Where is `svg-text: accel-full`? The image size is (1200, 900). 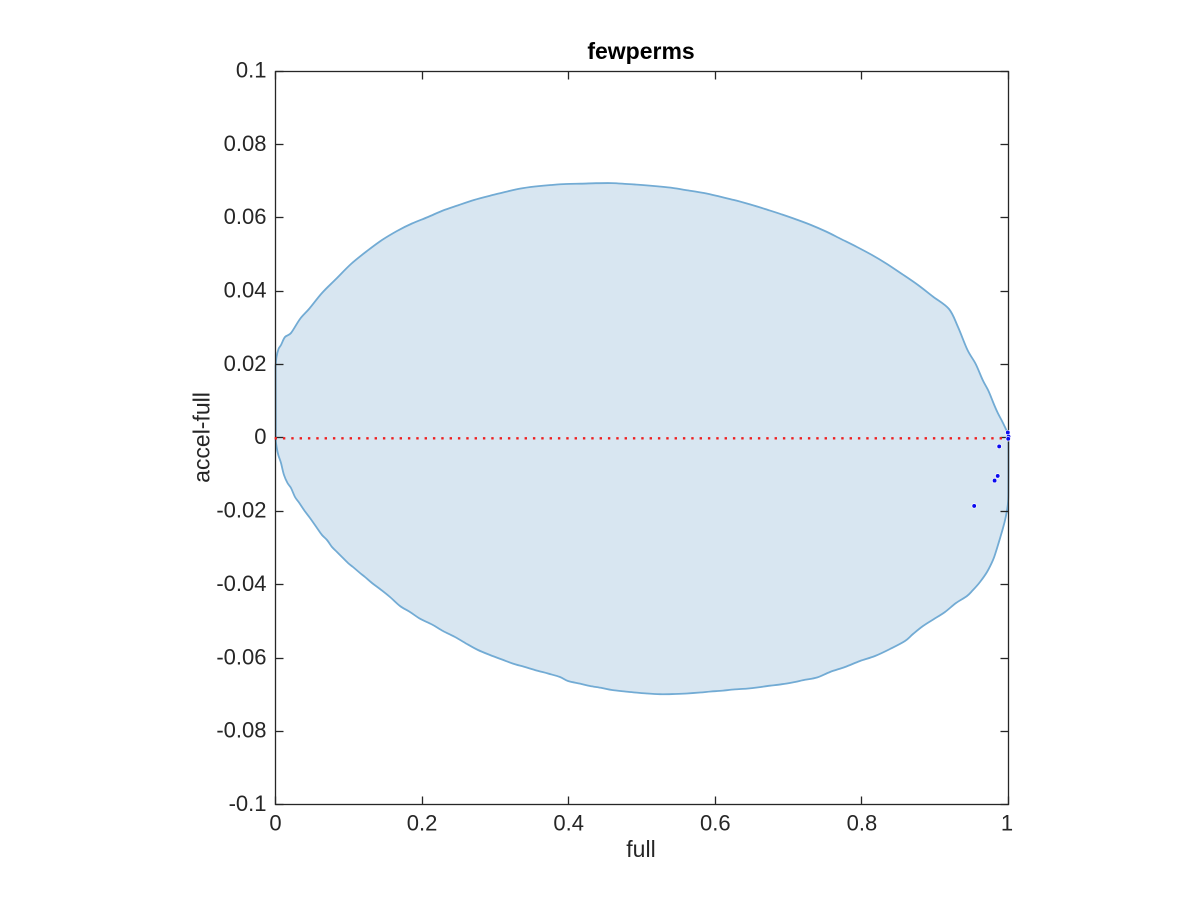 svg-text: accel-full is located at coordinates (202, 437).